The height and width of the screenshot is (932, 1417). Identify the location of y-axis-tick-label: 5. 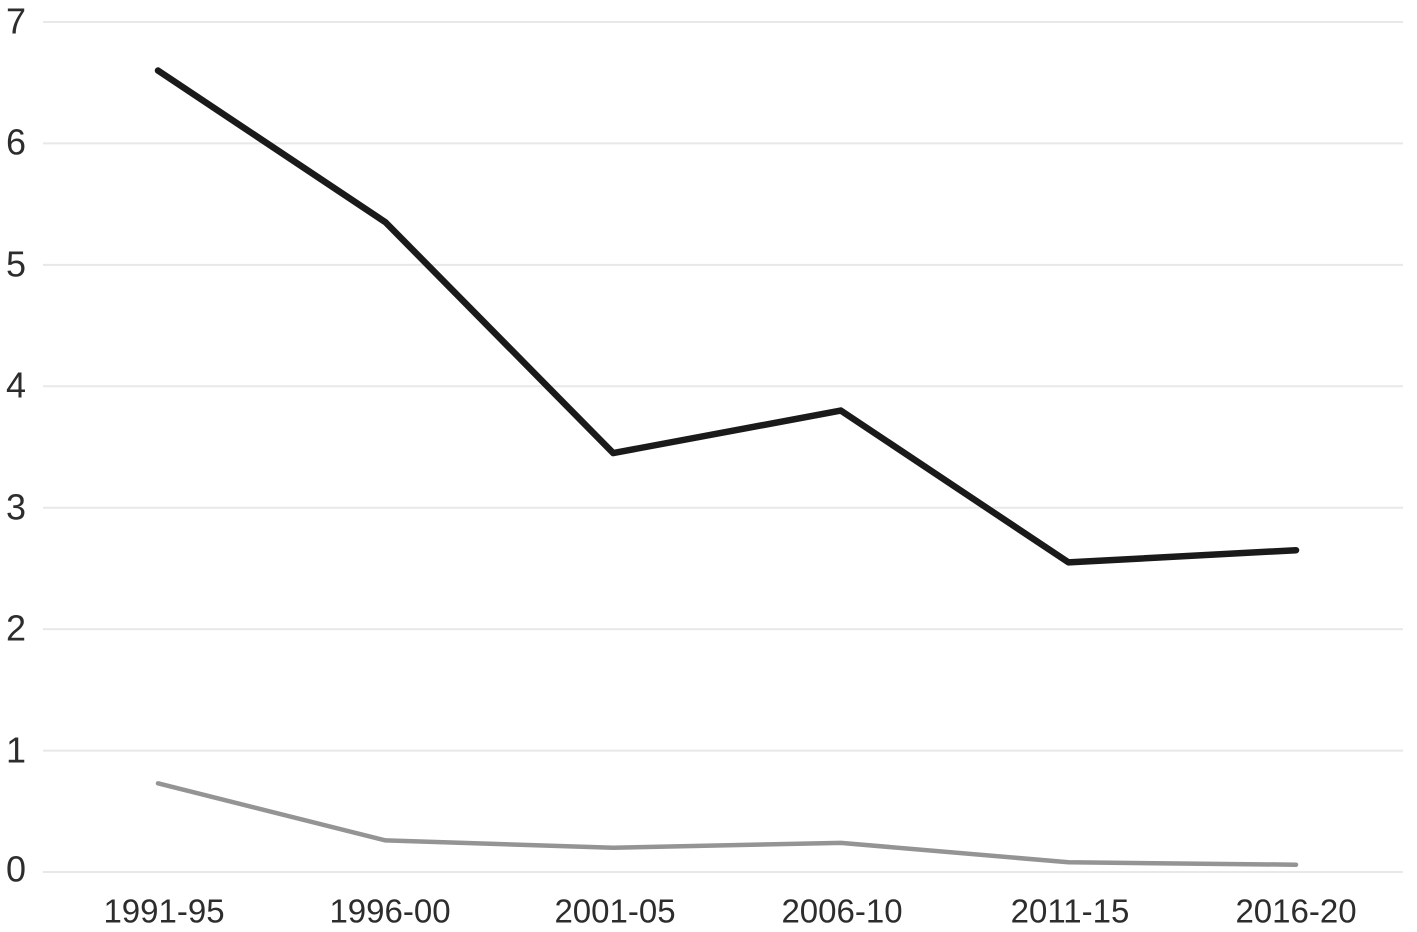
(16, 264).